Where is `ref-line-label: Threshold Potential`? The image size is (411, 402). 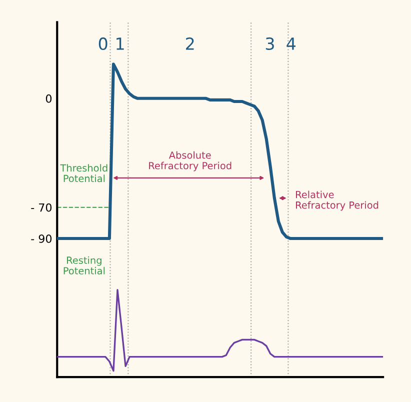
ref-line-label: Threshold Potential is located at coordinates (84, 173).